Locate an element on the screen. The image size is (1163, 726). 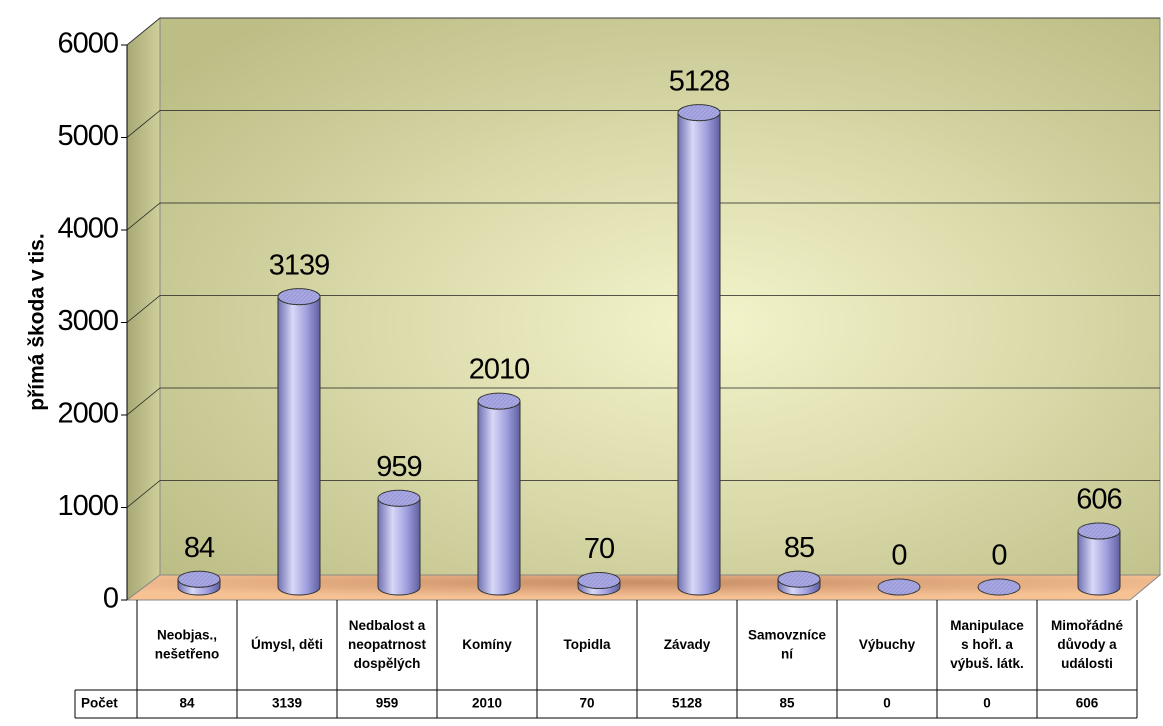
table-value: 5128 is located at coordinates (687, 703).